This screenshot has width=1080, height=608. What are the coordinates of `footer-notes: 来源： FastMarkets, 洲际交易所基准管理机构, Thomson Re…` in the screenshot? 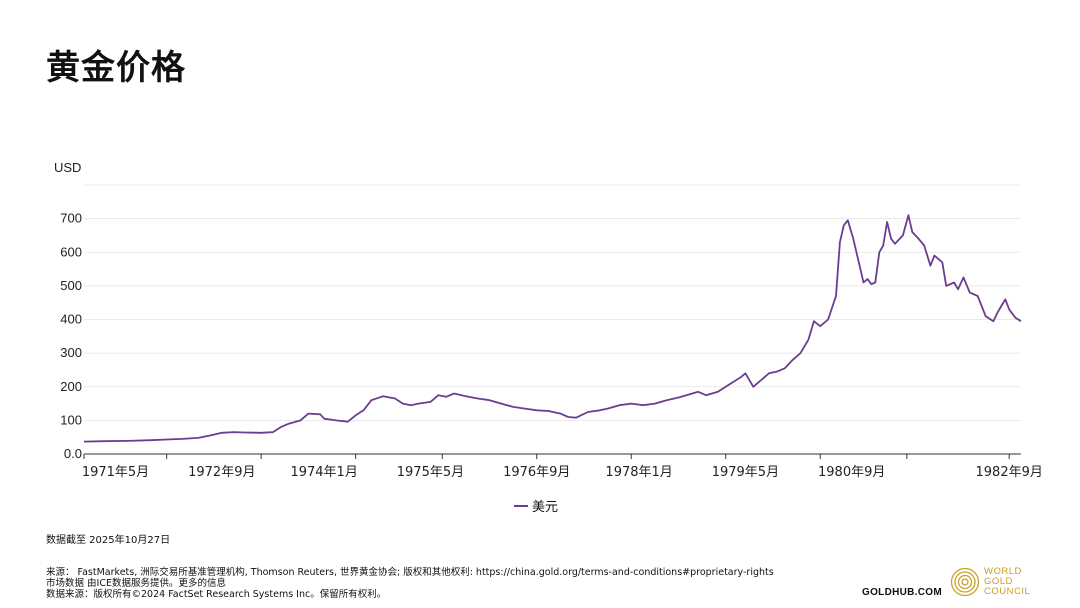 It's located at (436, 583).